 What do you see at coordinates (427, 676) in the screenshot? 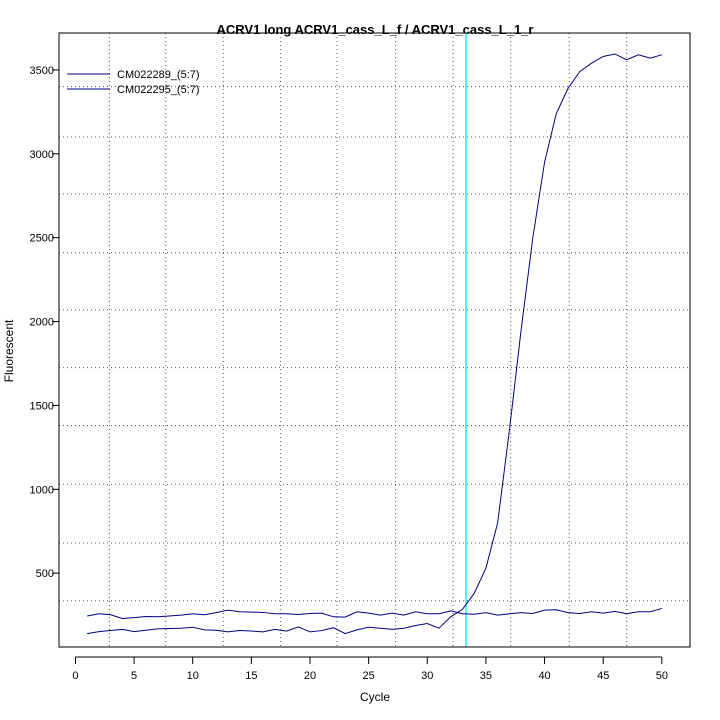
I see `x-tick-label: 30` at bounding box center [427, 676].